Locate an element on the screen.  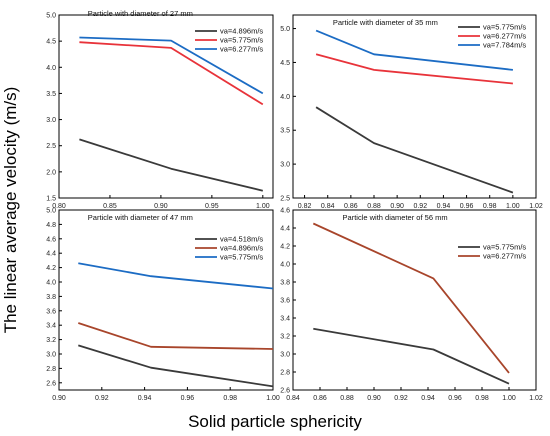
y-tick-label: 1.5 is located at coordinates (51, 199).